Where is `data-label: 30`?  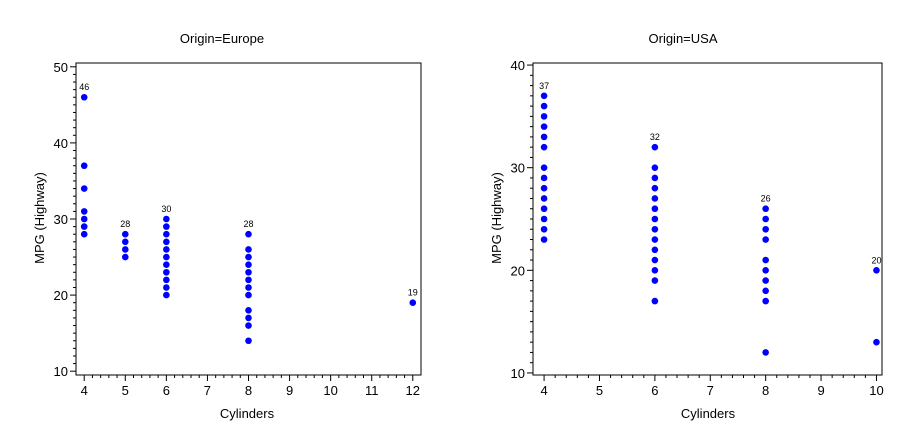
data-label: 30 is located at coordinates (166, 209).